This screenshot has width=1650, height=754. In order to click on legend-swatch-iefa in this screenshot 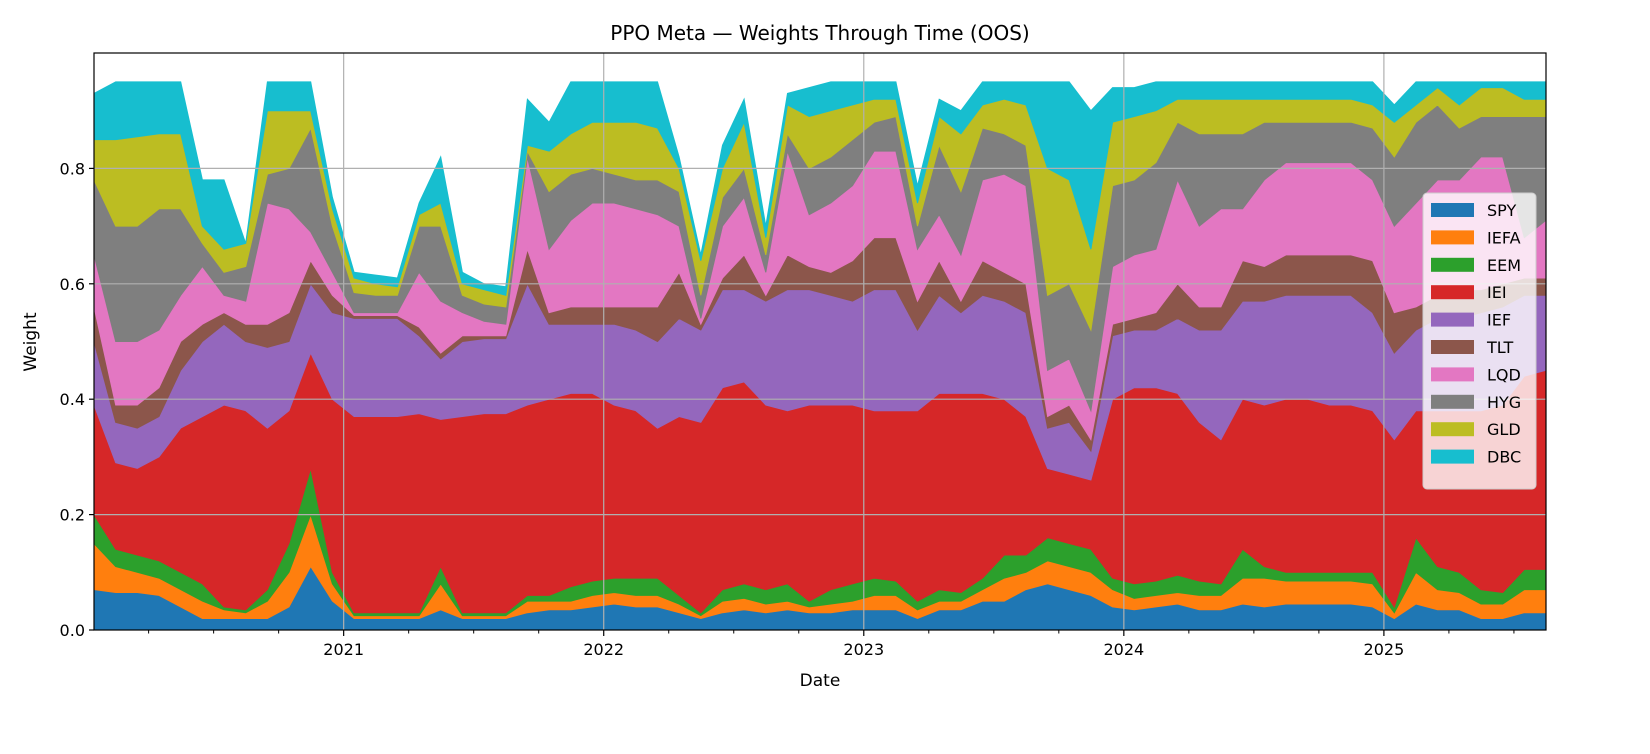, I will do `click(1452, 237)`.